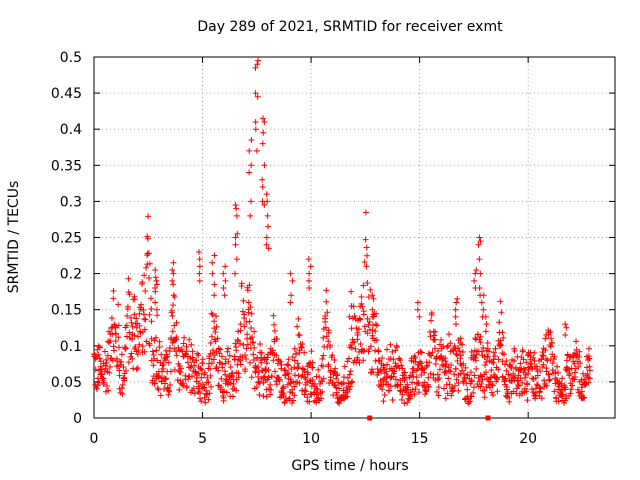 The height and width of the screenshot is (480, 640). Describe the element at coordinates (66, 311) in the screenshot. I see `y-tick-label: 0.15` at that location.